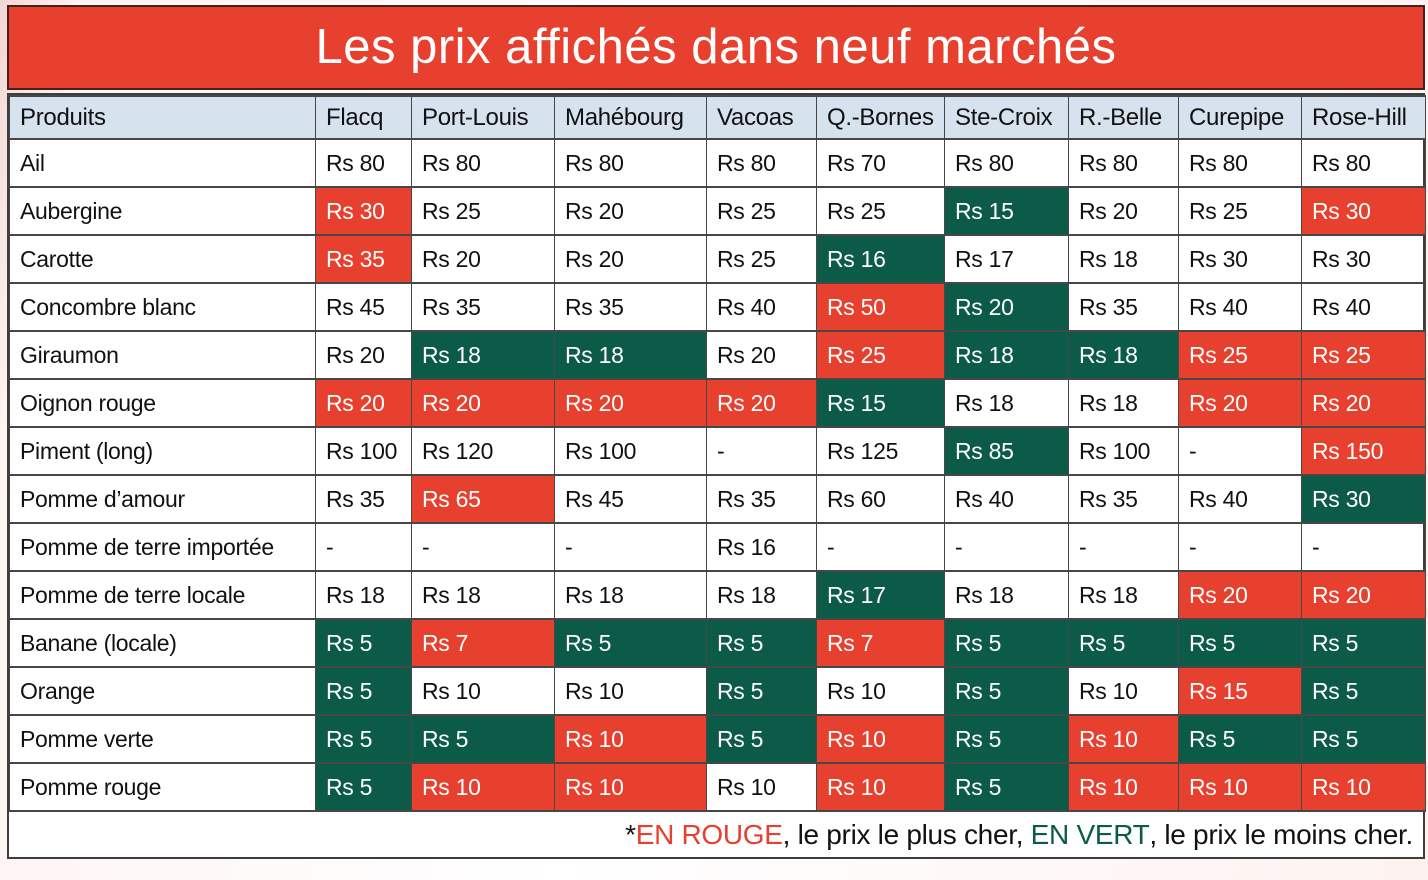 This screenshot has height=880, width=1428. Describe the element at coordinates (162, 691) in the screenshot. I see `product-cell: Orange` at that location.